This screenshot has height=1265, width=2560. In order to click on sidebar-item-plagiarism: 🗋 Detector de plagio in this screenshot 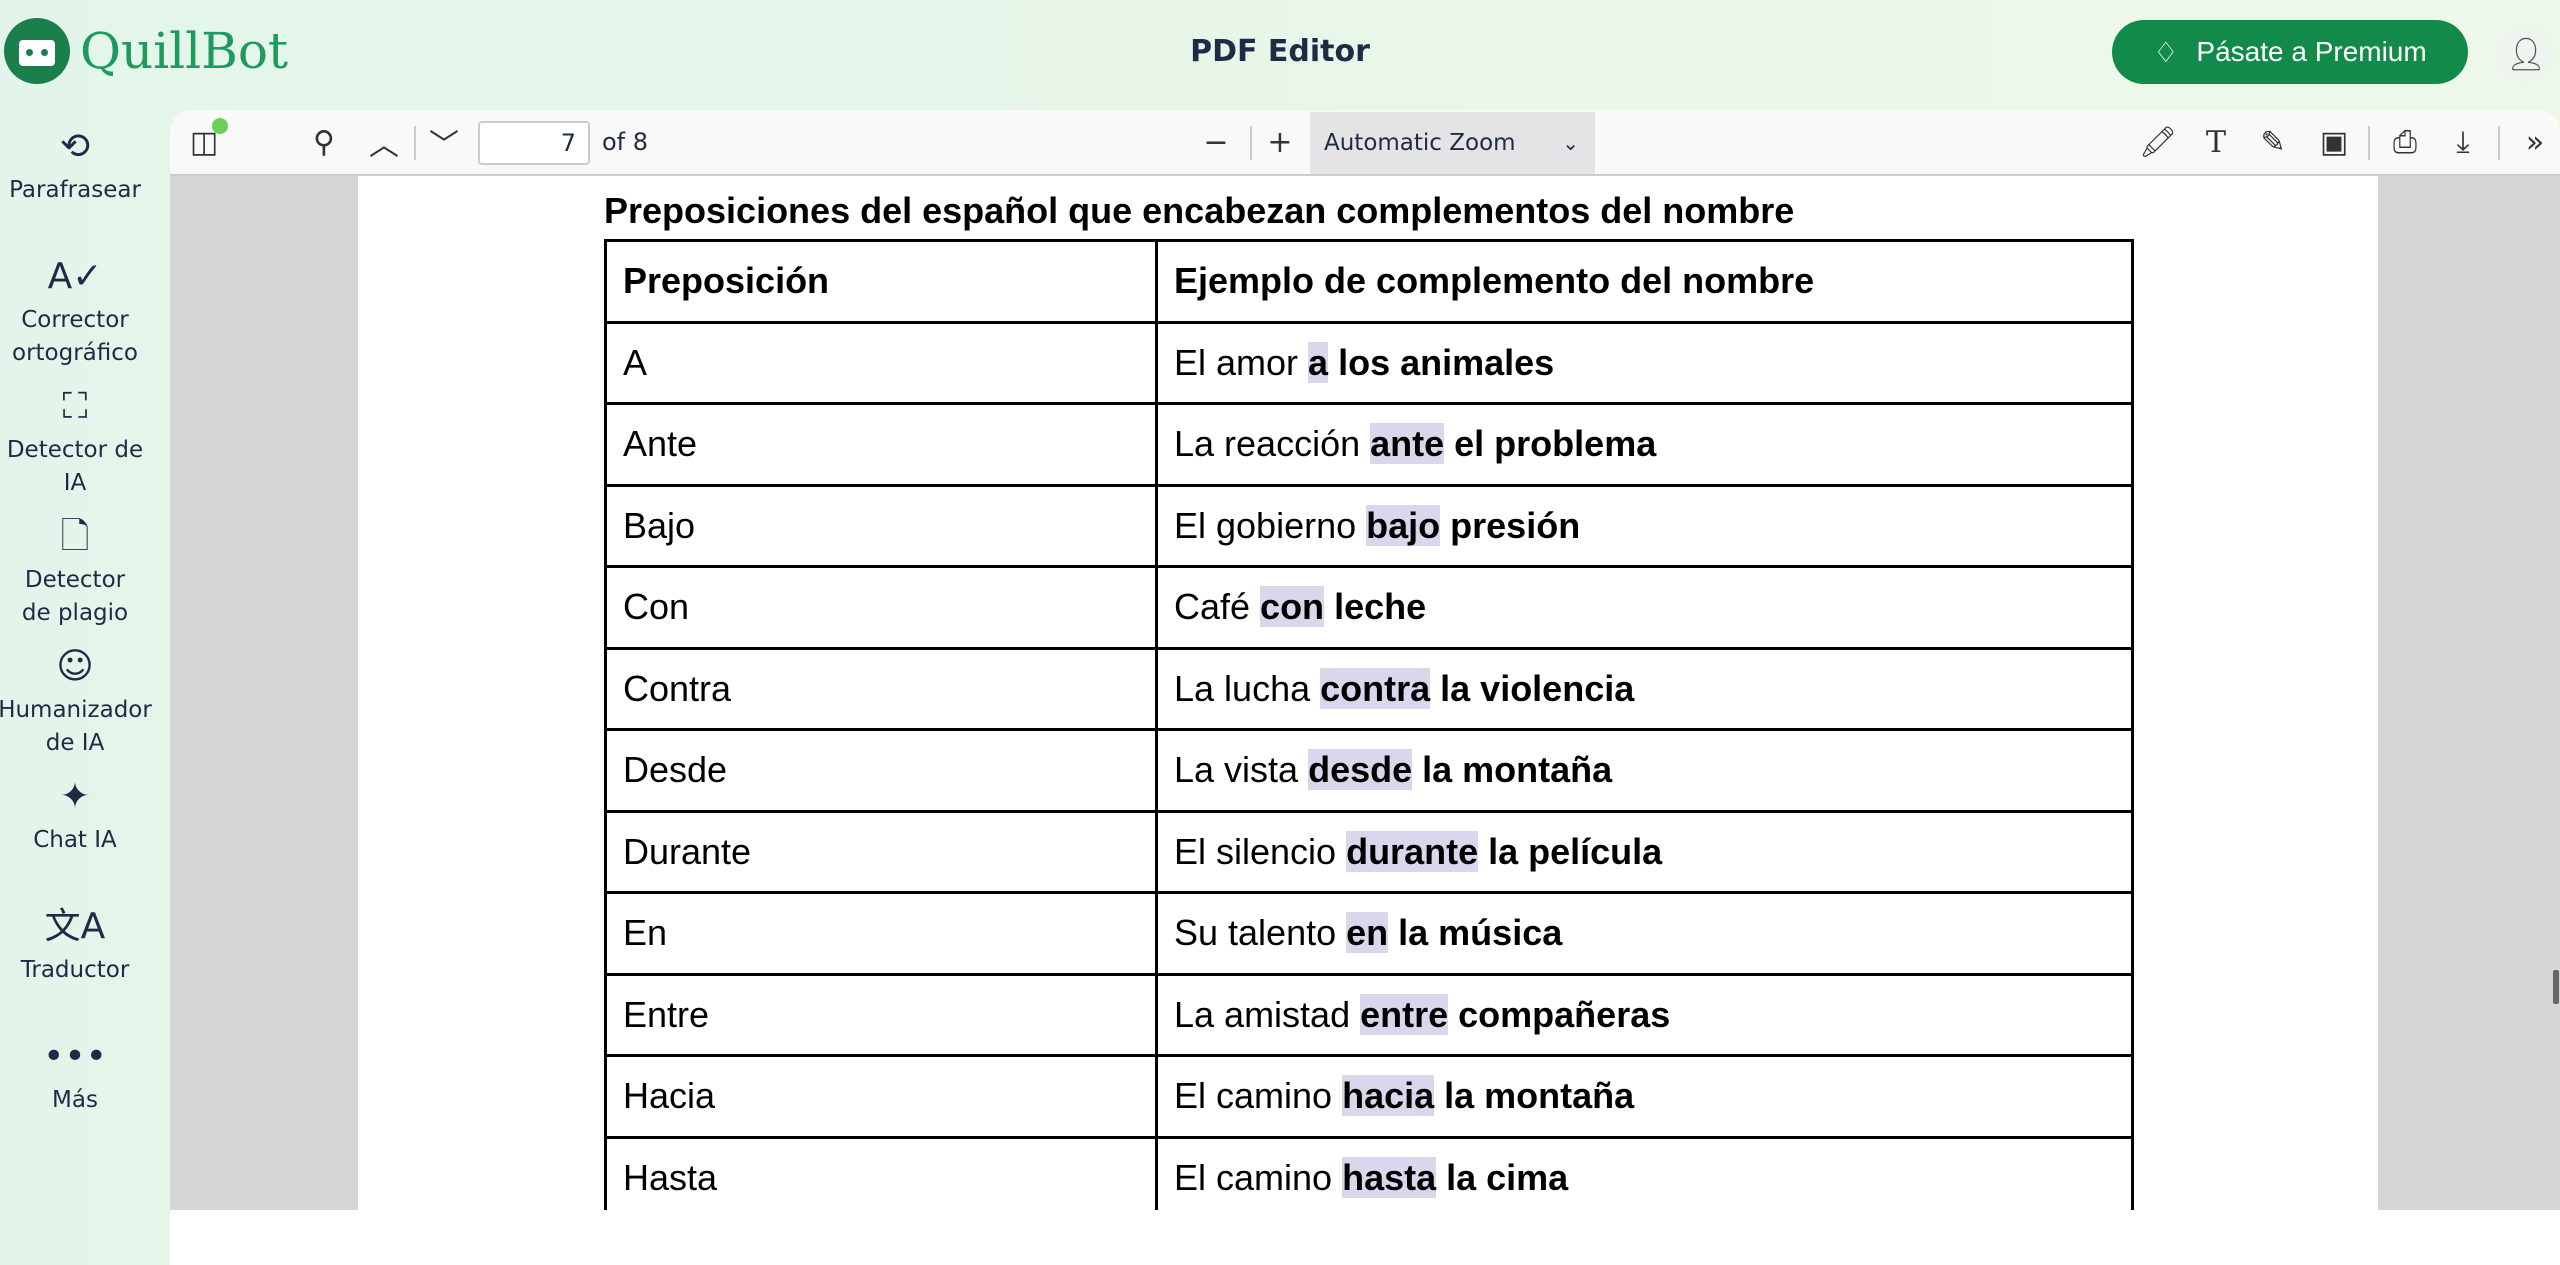, I will do `click(75, 575)`.